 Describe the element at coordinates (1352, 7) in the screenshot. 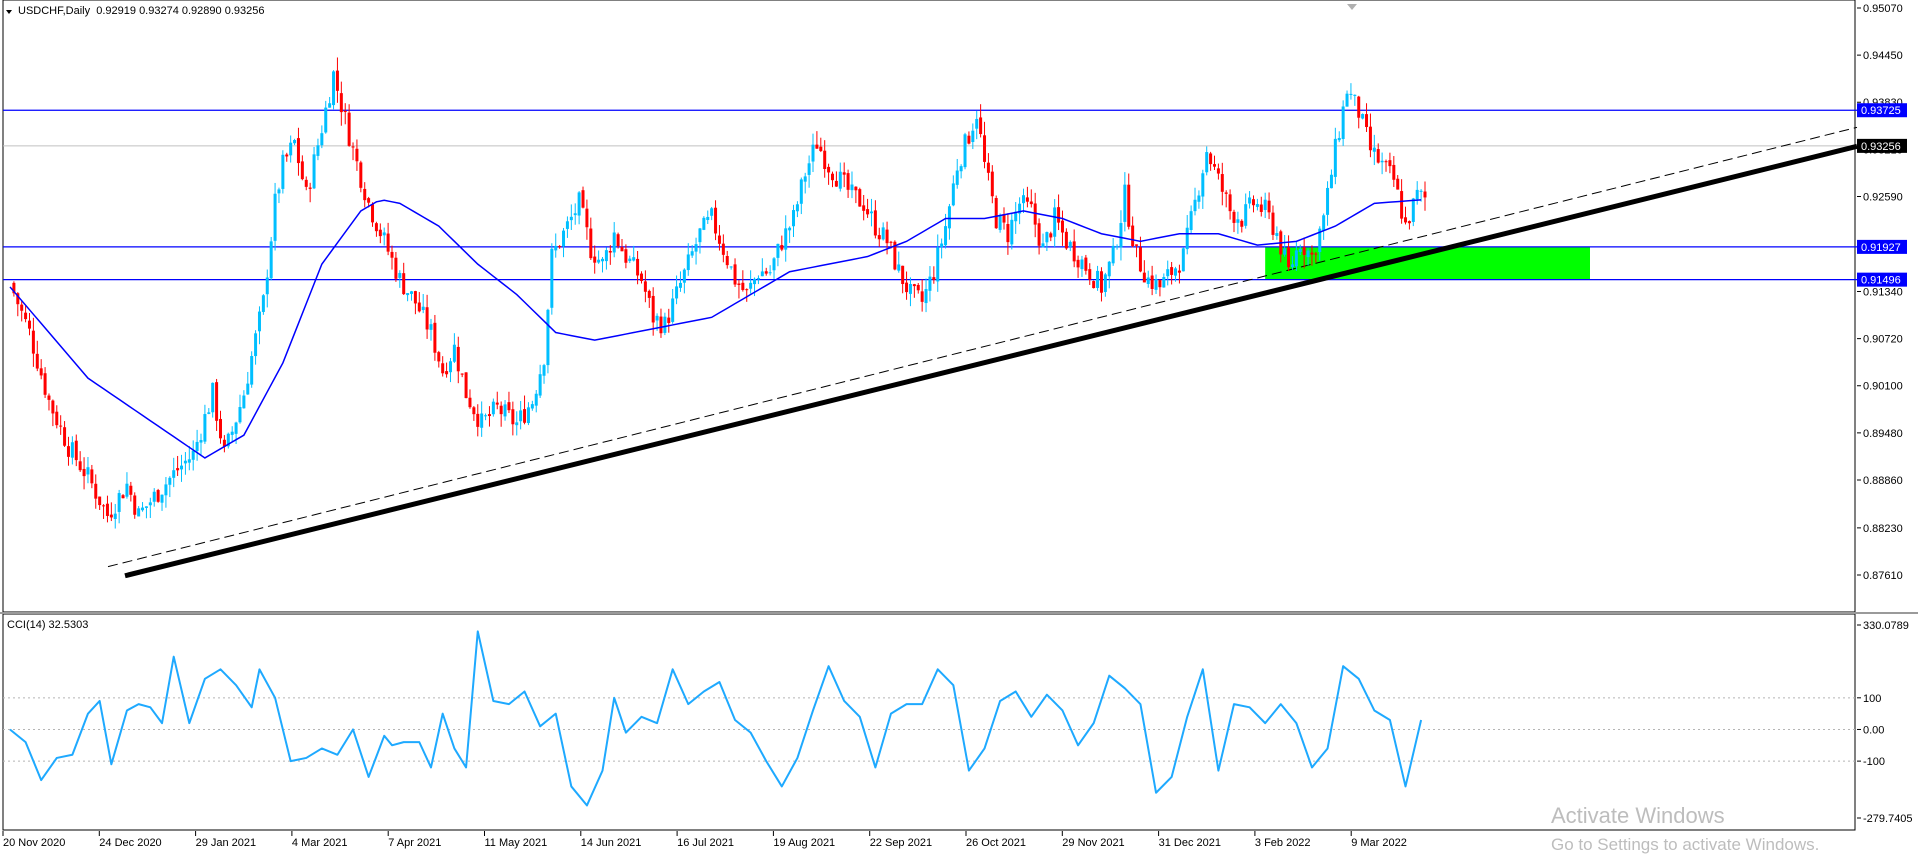

I see `scroll-marker-icon` at that location.